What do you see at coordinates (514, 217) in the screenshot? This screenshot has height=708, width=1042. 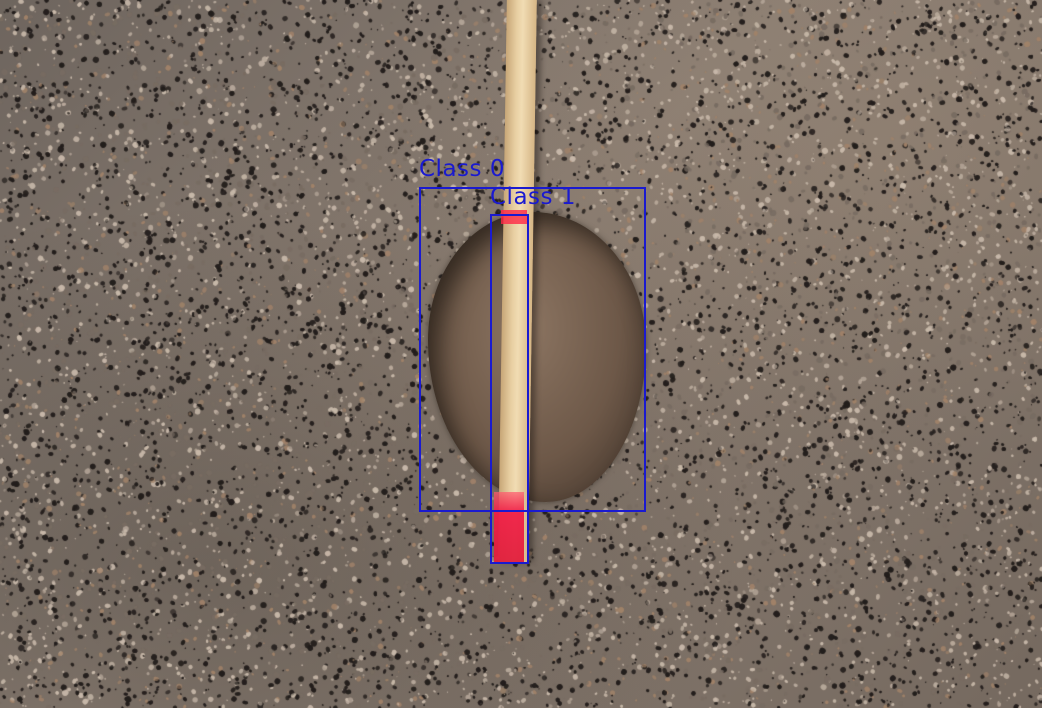 I see `stick-red-mark-top` at bounding box center [514, 217].